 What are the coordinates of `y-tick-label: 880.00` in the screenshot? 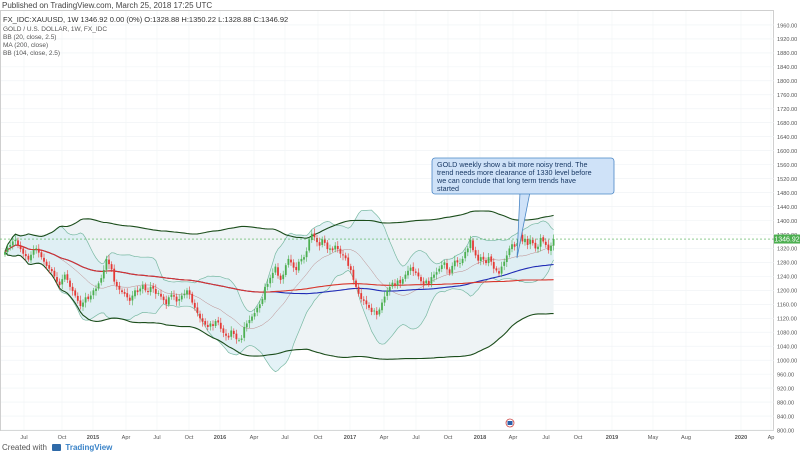 It's located at (785, 403).